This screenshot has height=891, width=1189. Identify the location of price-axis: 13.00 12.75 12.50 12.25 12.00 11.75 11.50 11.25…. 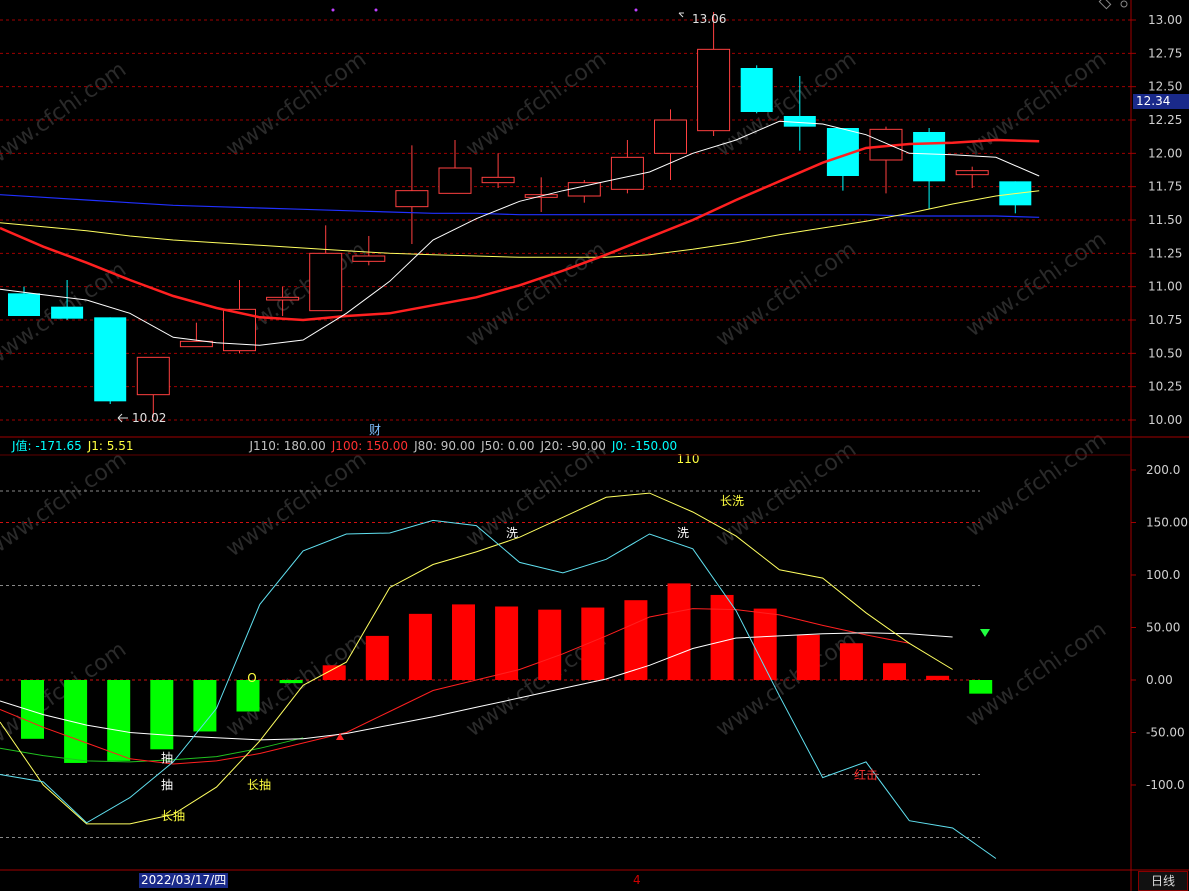
(1156, 220).